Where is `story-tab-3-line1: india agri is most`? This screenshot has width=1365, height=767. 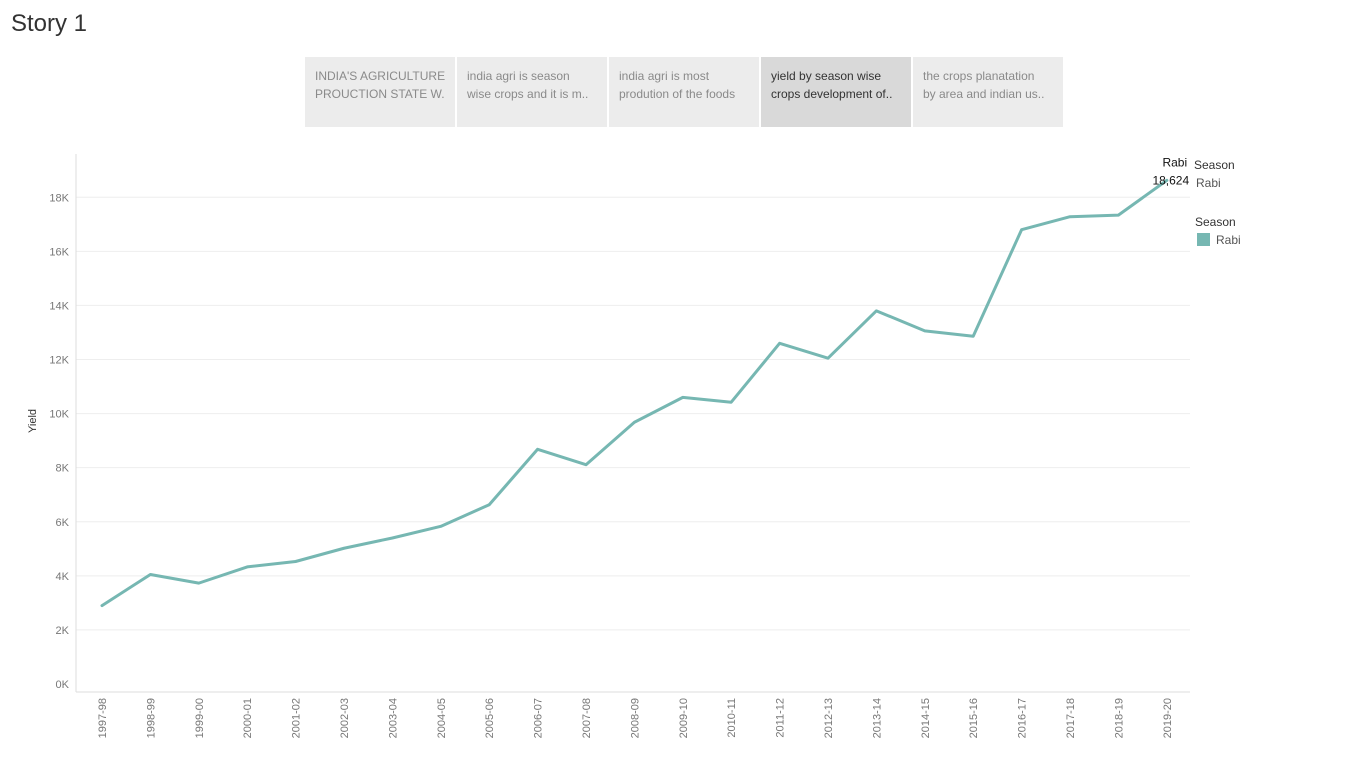
story-tab-3-line1: india agri is most is located at coordinates (664, 76).